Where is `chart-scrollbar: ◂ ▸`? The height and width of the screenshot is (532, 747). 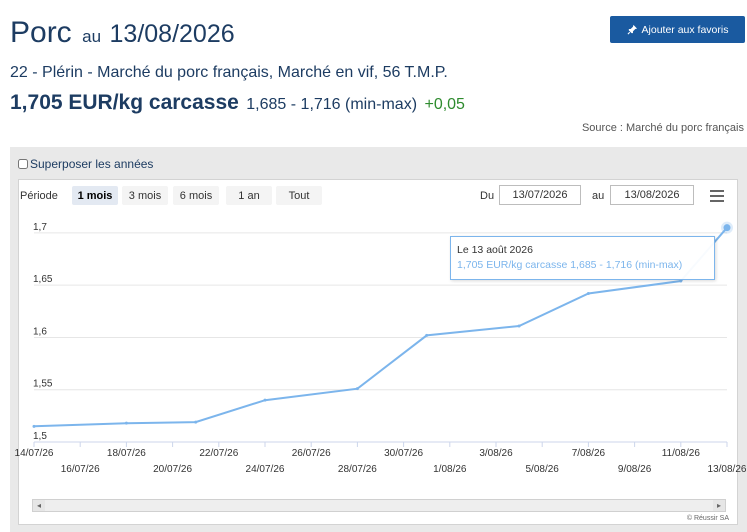
chart-scrollbar: ◂ ▸ is located at coordinates (379, 505).